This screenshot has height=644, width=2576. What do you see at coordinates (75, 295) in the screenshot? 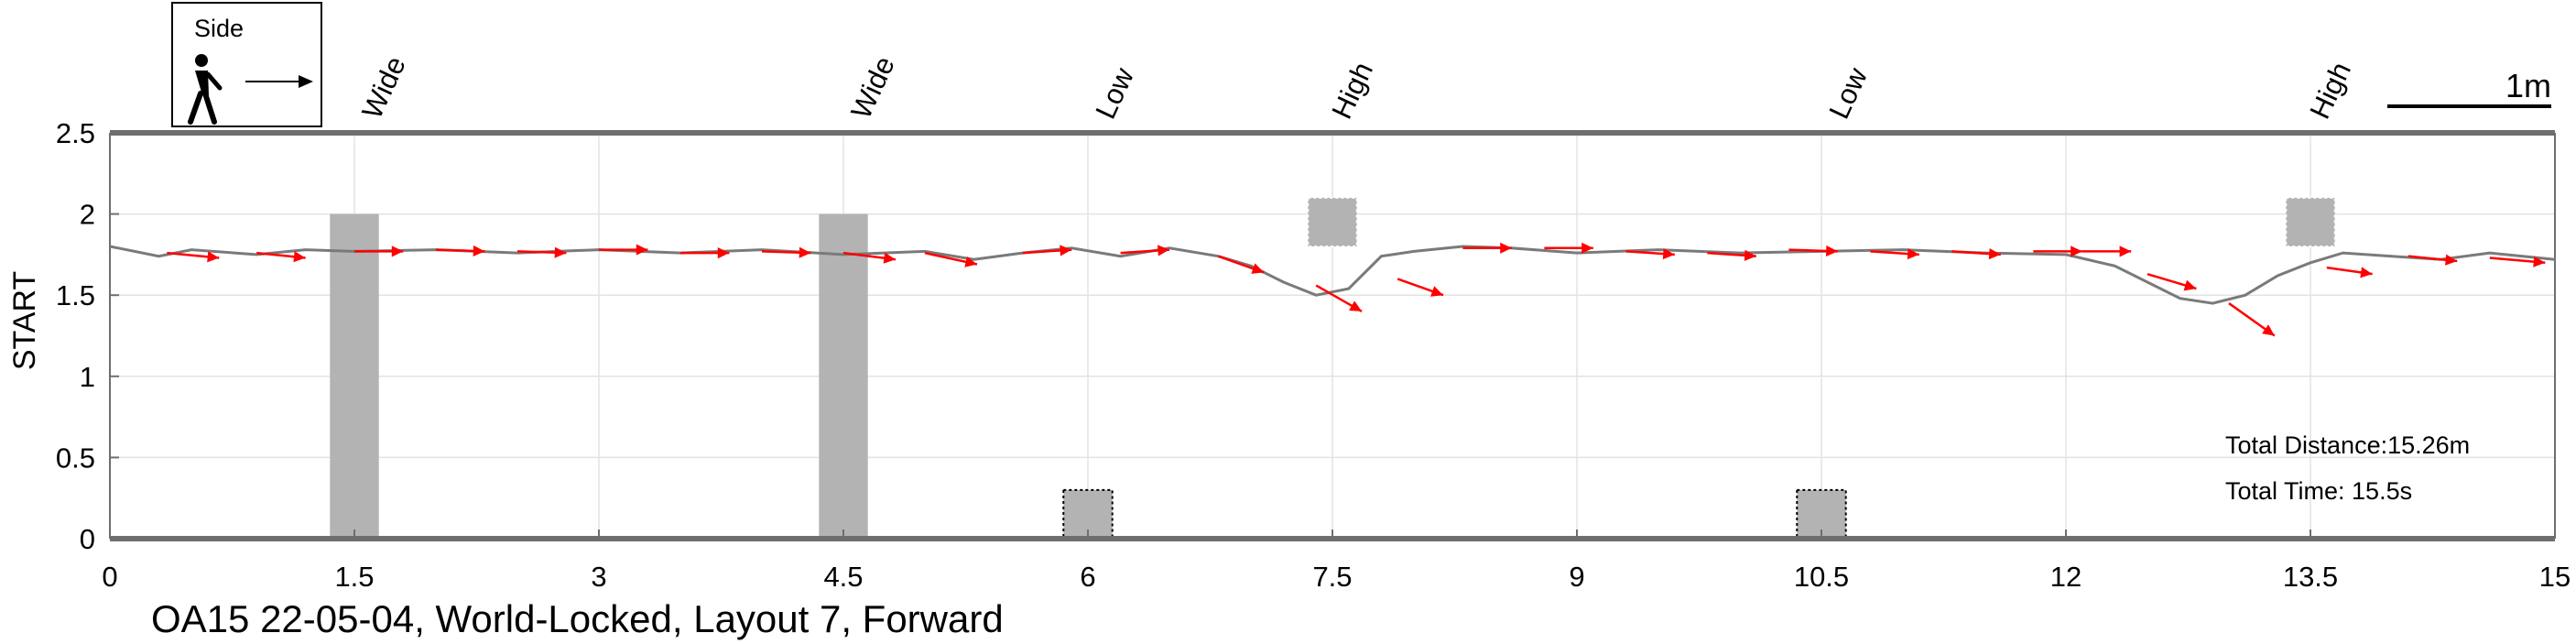
I see `y-tick-label: 1.5` at bounding box center [75, 295].